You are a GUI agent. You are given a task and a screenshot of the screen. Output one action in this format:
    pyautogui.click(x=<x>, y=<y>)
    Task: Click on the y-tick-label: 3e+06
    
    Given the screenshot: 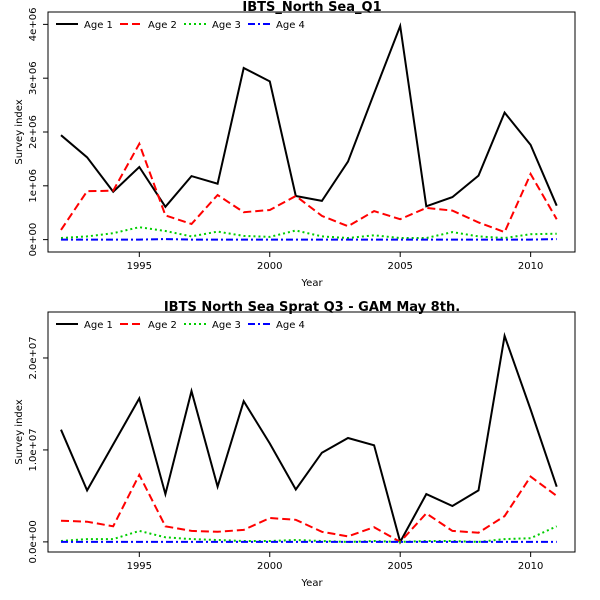 What is the action you would take?
    pyautogui.click(x=33, y=78)
    